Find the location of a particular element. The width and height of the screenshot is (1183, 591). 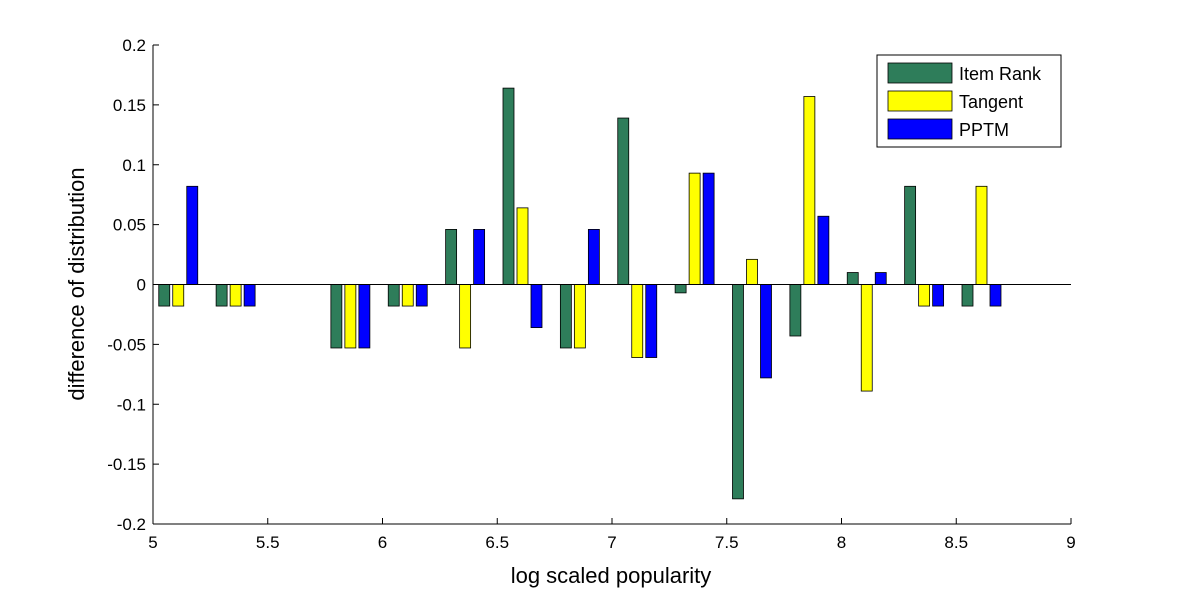

y-tick-label: -0.15 is located at coordinates (126, 464).